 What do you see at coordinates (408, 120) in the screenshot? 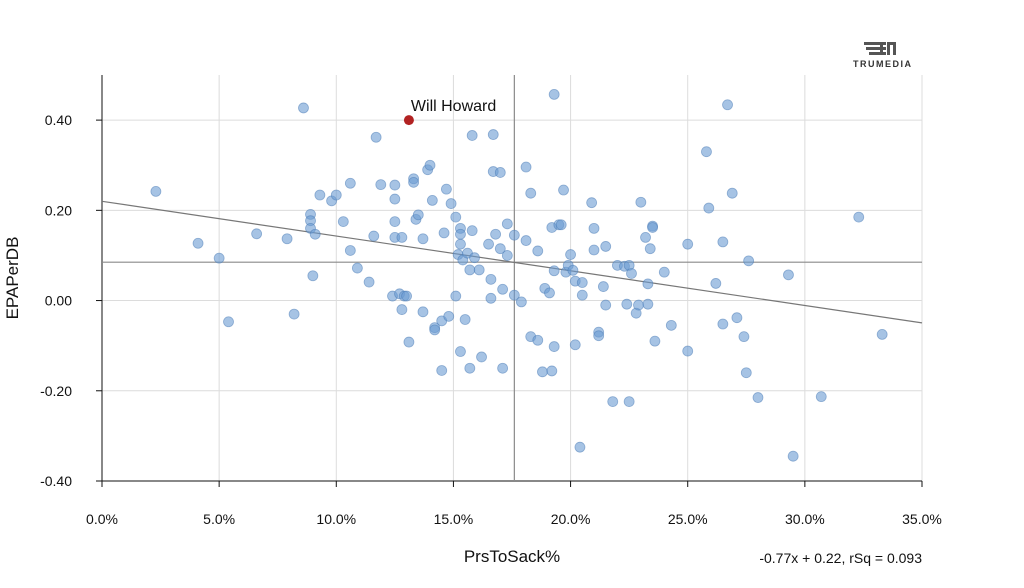
I see `highlight-point` at bounding box center [408, 120].